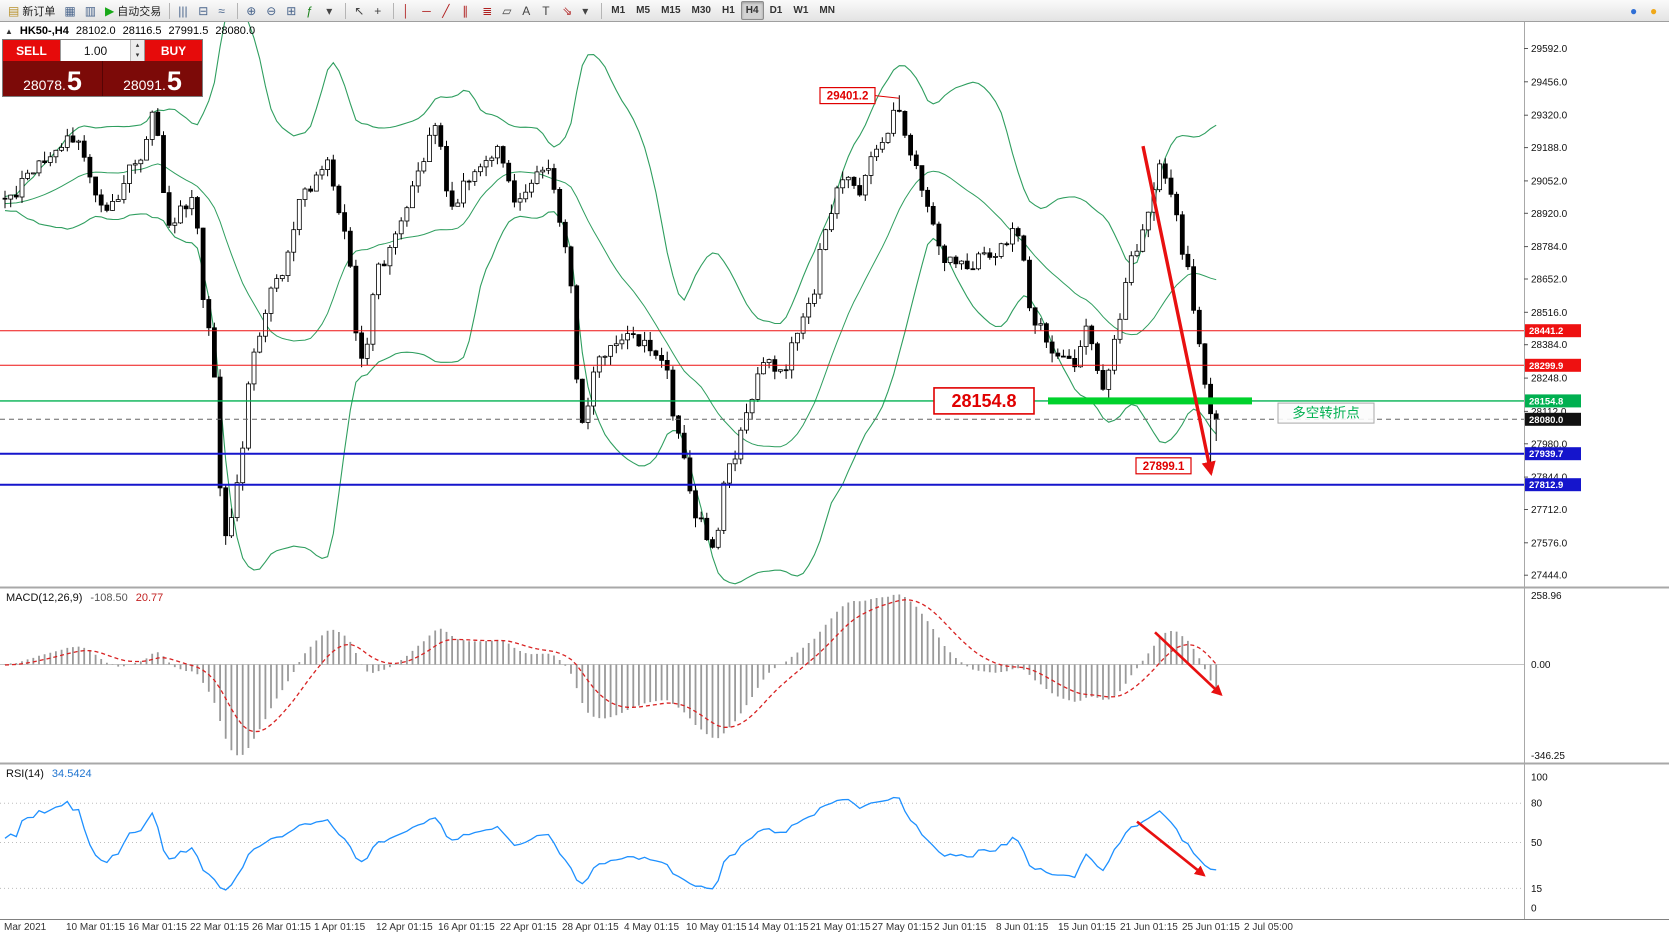 The image size is (1669, 937). I want to click on text-icon: A, so click(527, 10).